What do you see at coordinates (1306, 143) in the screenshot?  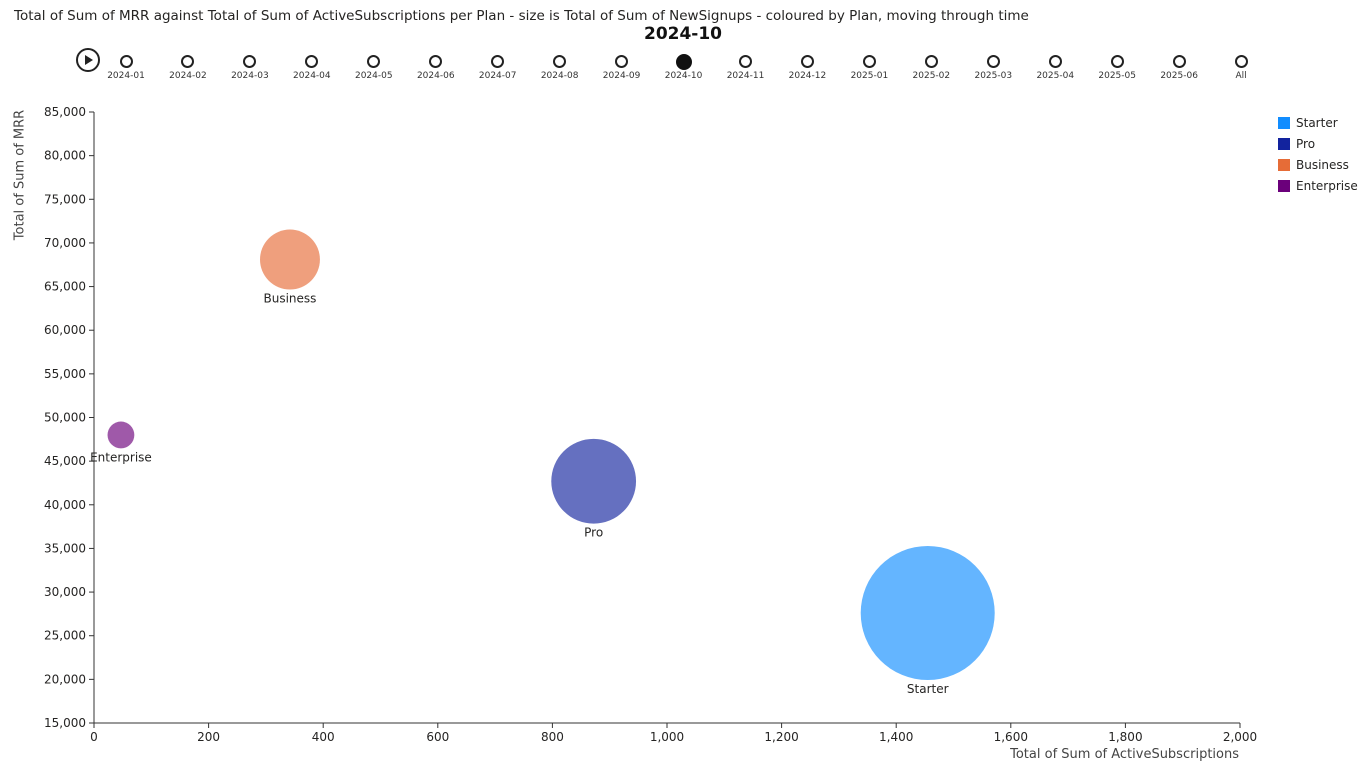 I see `legend-label: Pro` at bounding box center [1306, 143].